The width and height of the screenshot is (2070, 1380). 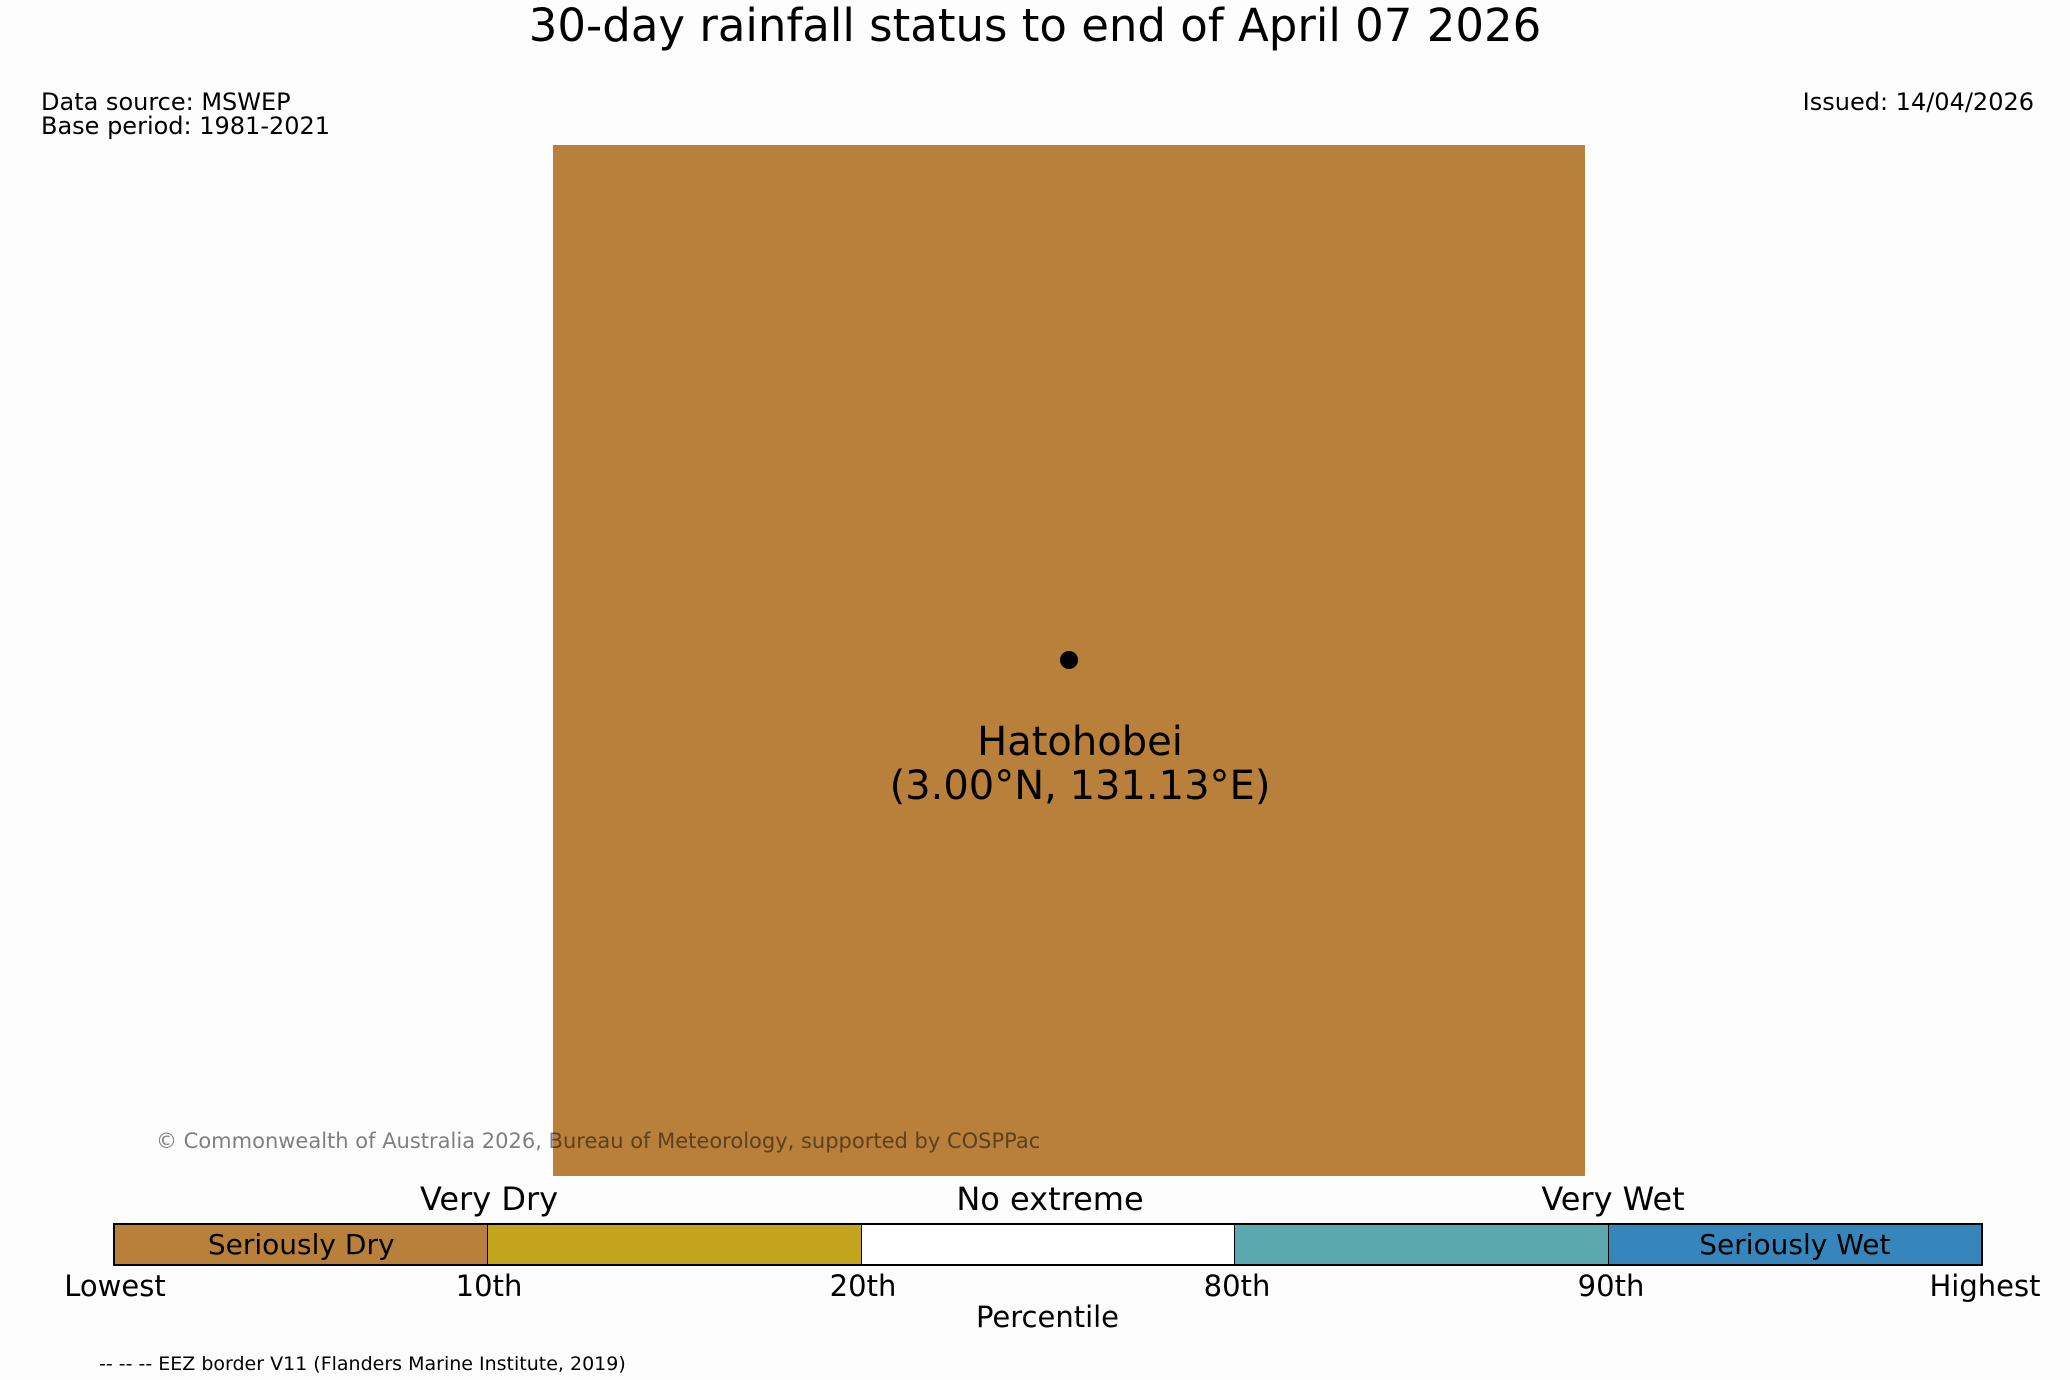 I want to click on location-coordinates: (3.00°N, 131.13°E), so click(x=1080, y=786).